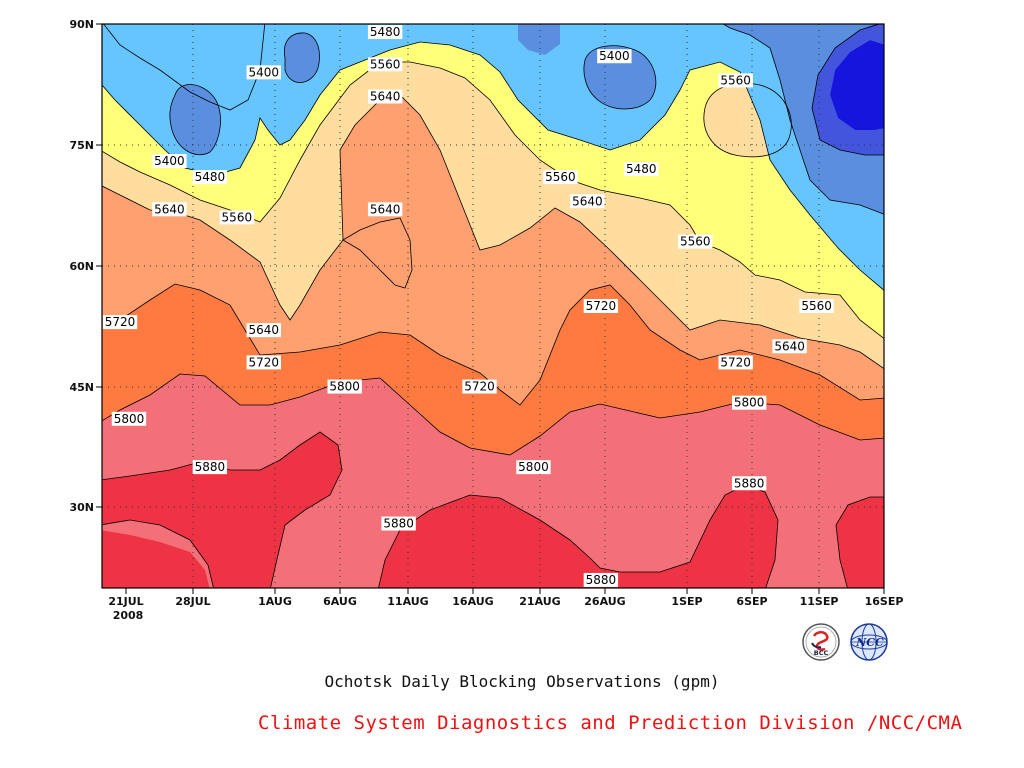 The width and height of the screenshot is (1024, 768). I want to click on bcc-logo-icon: BCC, so click(821, 642).